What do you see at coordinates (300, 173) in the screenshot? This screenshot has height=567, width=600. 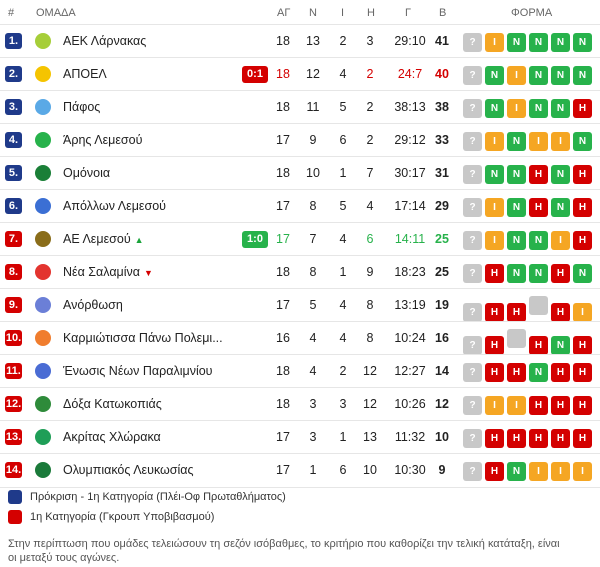 I see `table-row: 5. Ομόνοια 18 10 1 7 30:17 31? N N H N H` at bounding box center [300, 173].